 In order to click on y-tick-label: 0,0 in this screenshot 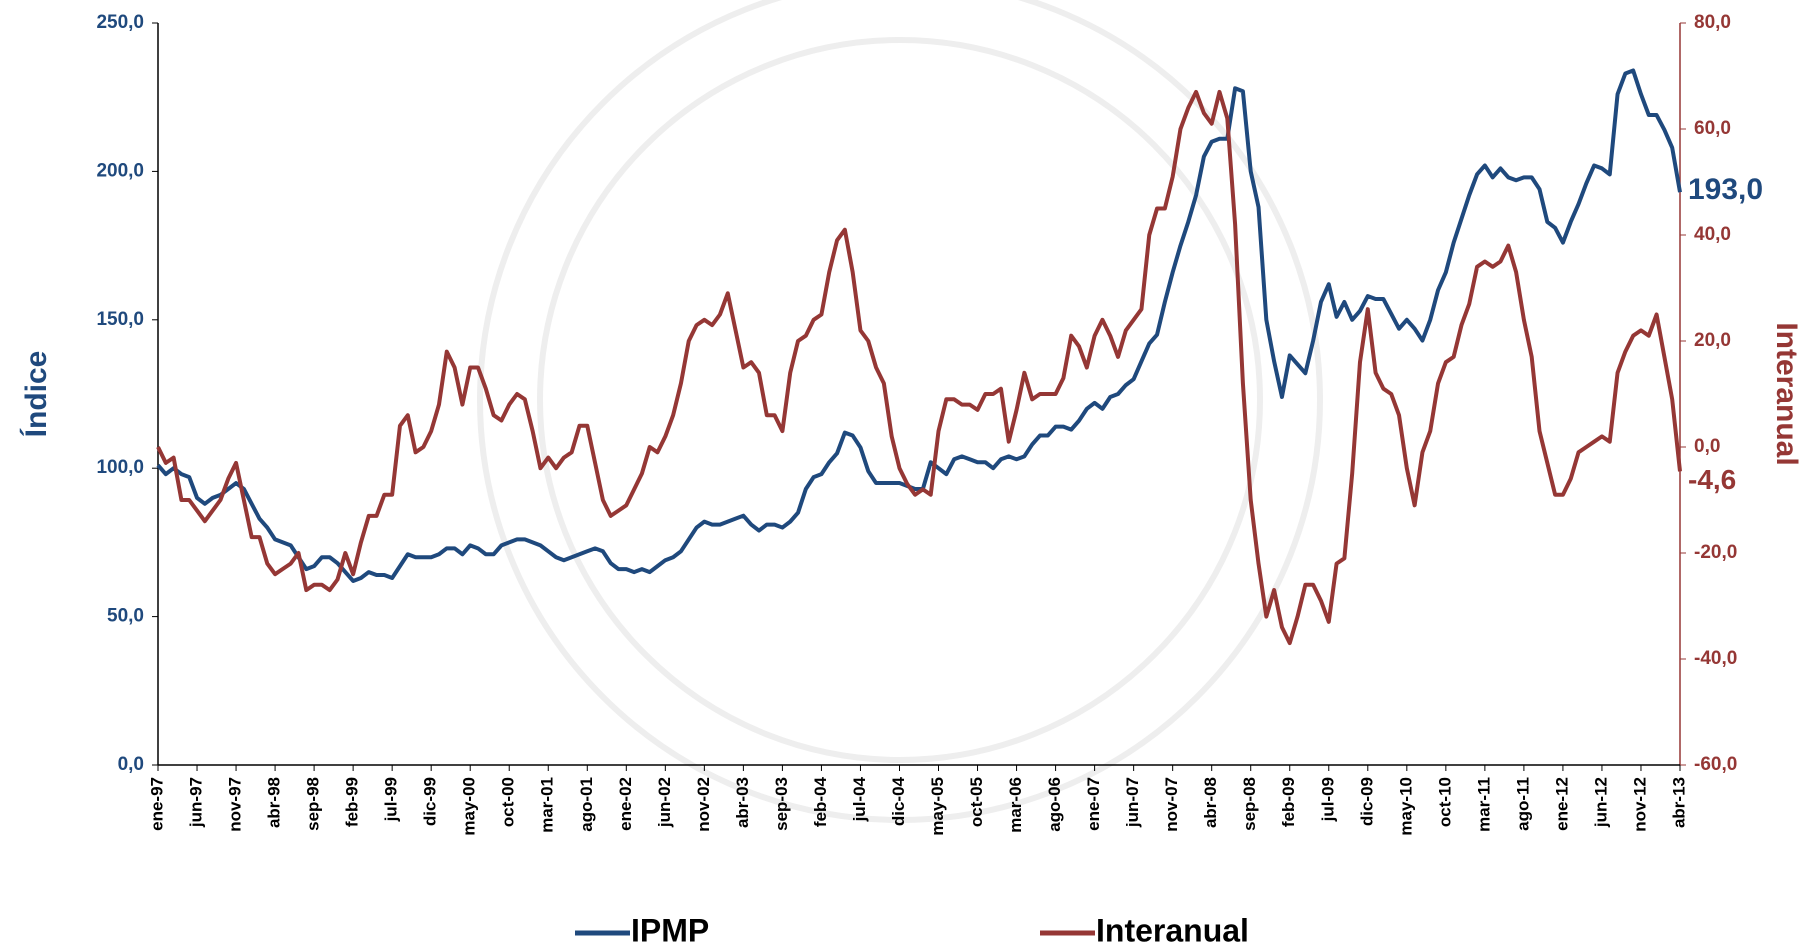, I will do `click(131, 764)`.